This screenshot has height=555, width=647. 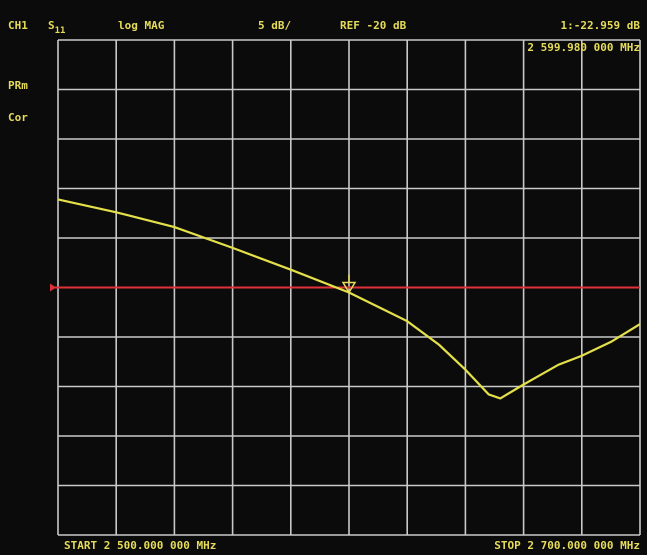 What do you see at coordinates (583, 47) in the screenshot?
I see `marker-frequency: 2 599.980 000 MHz` at bounding box center [583, 47].